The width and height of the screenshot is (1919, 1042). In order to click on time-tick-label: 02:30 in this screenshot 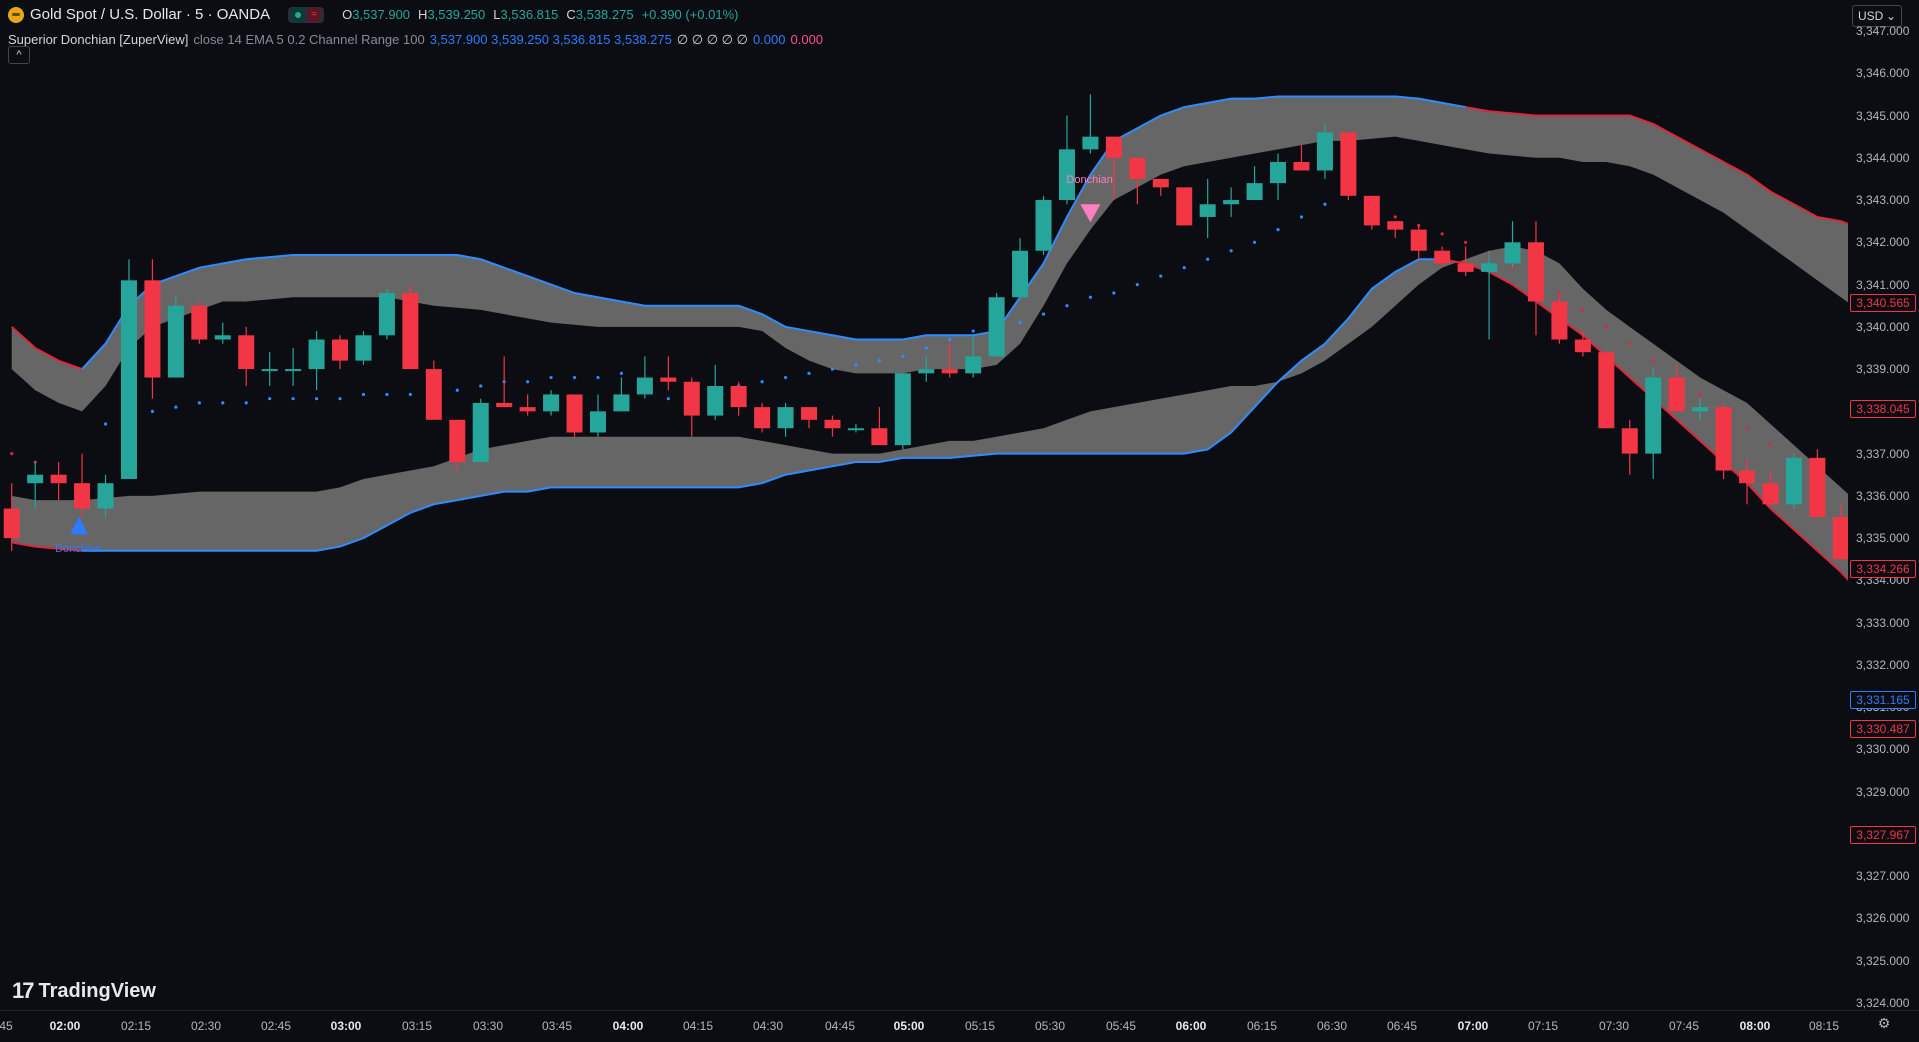, I will do `click(206, 1026)`.